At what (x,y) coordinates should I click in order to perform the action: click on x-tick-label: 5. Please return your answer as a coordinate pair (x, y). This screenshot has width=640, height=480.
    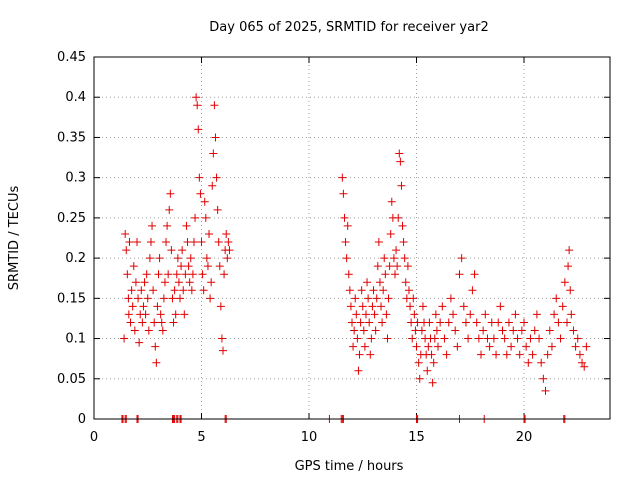
    Looking at the image, I should click on (201, 437).